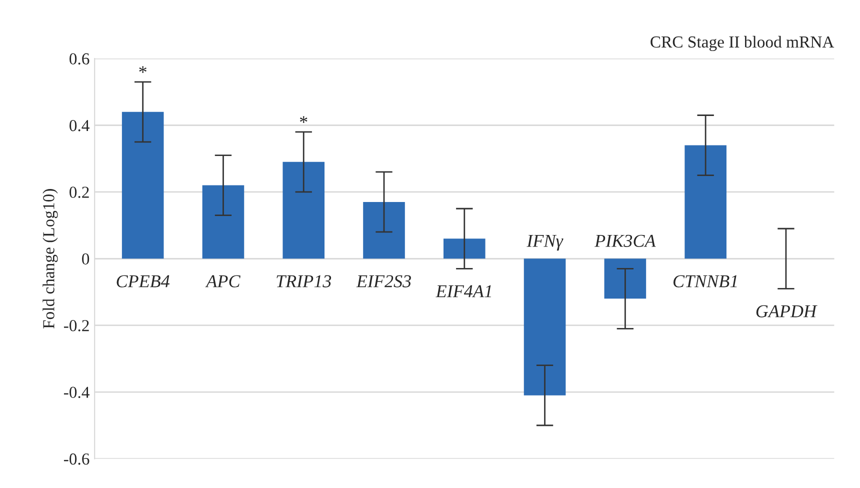 The width and height of the screenshot is (860, 488). I want to click on y-axis-title: Fold change (Log10), so click(50, 259).